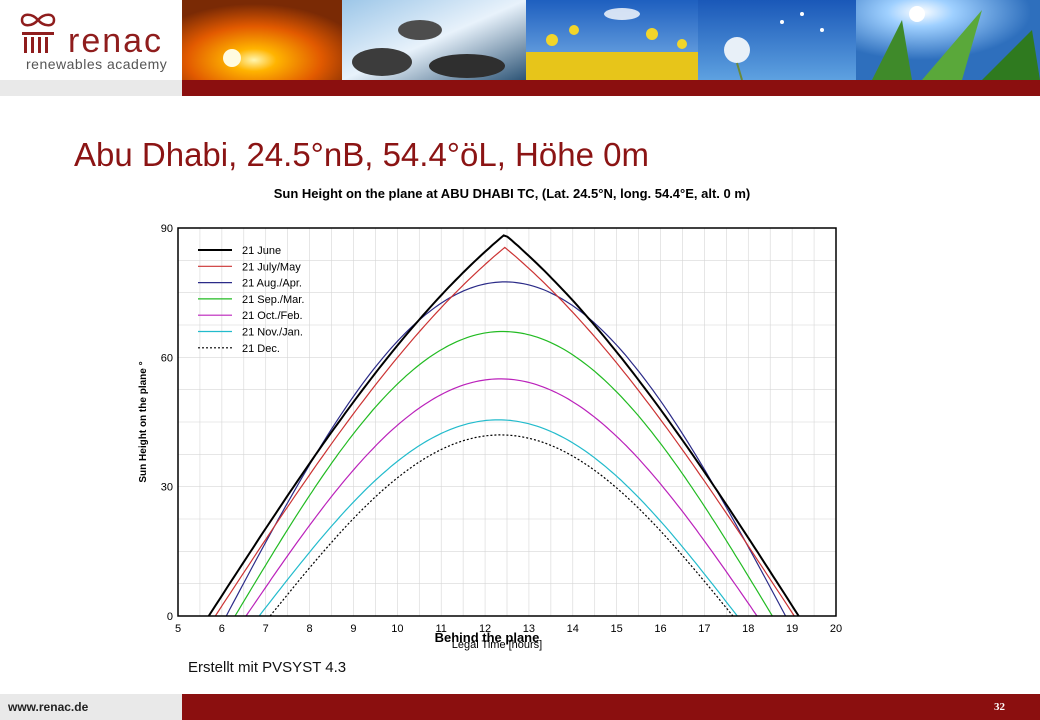  Describe the element at coordinates (170, 617) in the screenshot. I see `y-tick-label: 0` at that location.